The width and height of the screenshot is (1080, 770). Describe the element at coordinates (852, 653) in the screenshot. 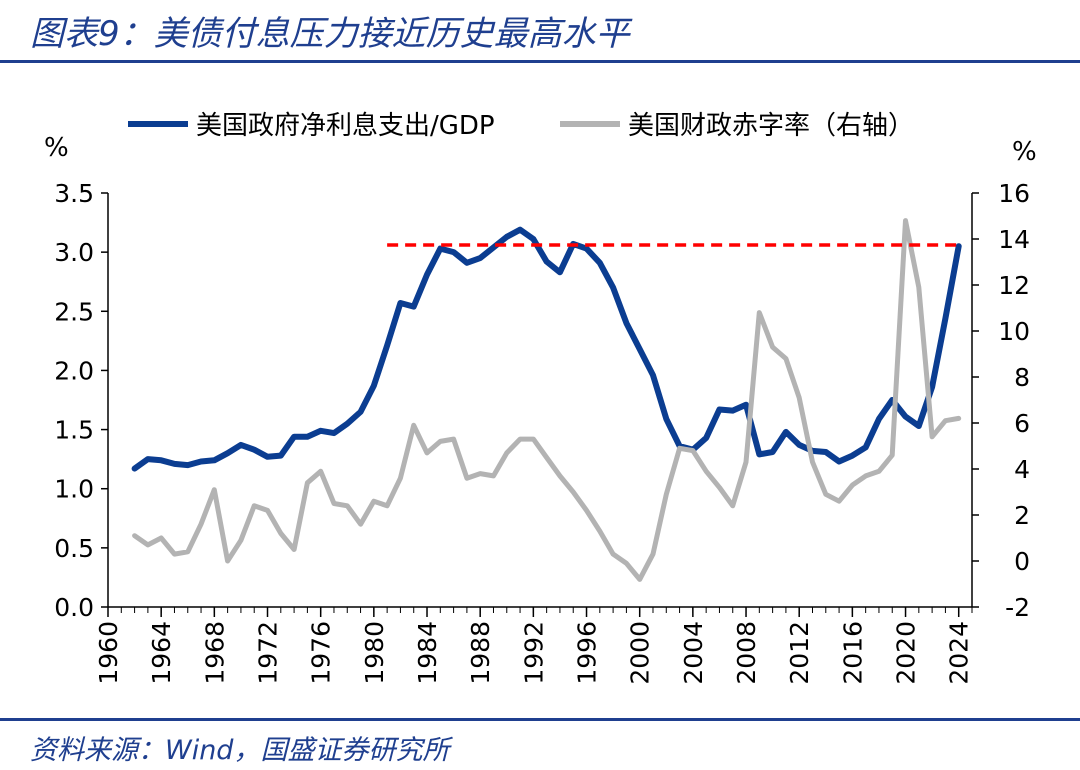

I see `x-tick-label: 2016` at that location.